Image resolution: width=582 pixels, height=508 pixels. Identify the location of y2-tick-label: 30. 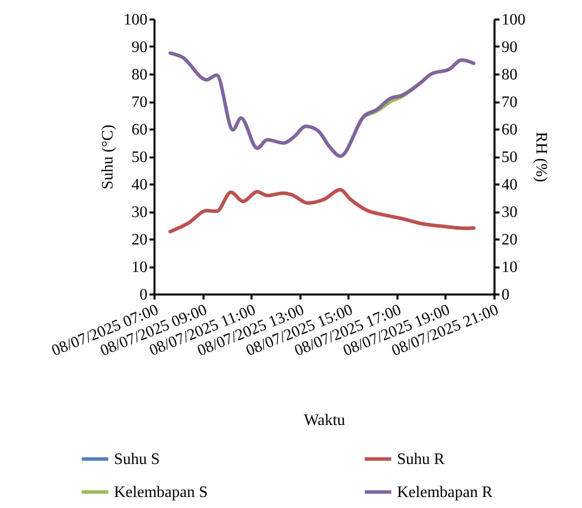
(510, 212).